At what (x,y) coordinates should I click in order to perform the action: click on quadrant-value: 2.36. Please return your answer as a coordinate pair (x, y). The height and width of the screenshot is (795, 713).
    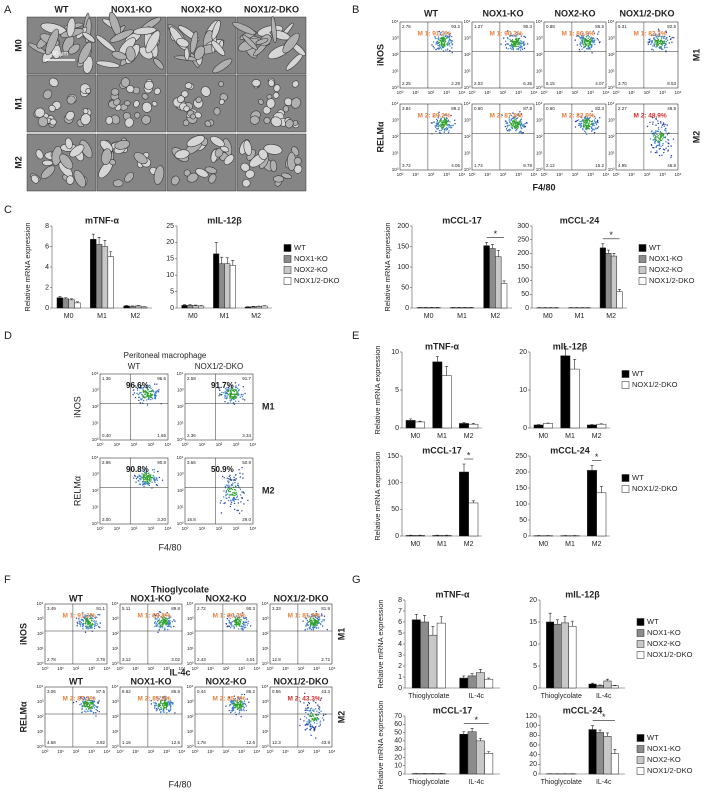
    Looking at the image, I should click on (191, 435).